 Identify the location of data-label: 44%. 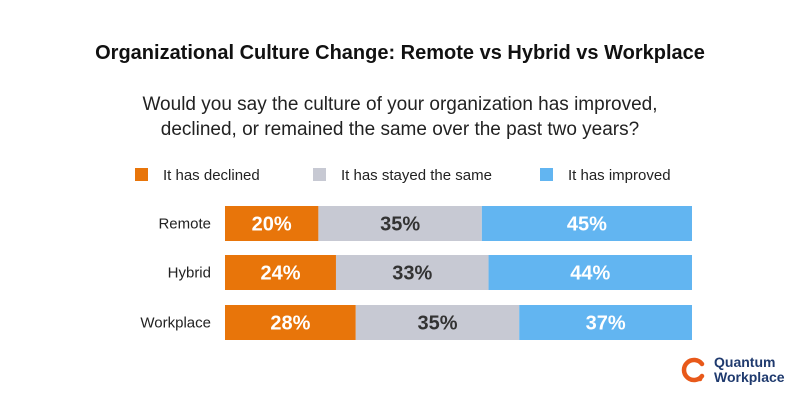
(590, 274).